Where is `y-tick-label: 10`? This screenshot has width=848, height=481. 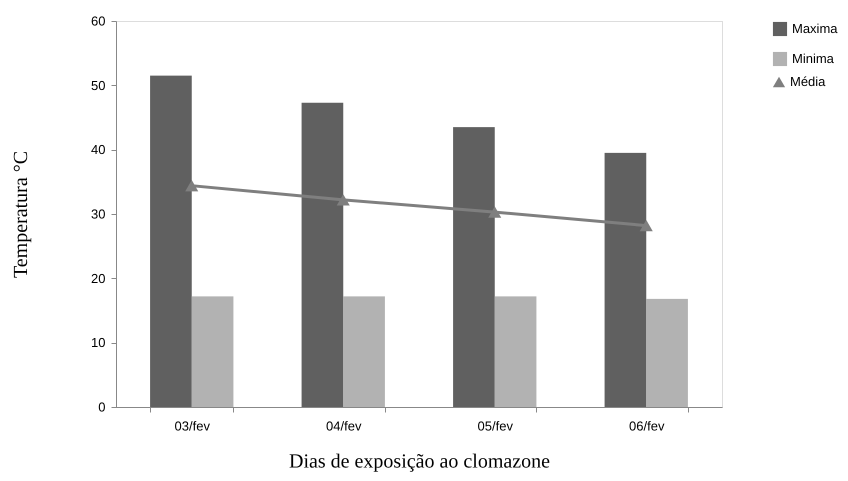
y-tick-label: 10 is located at coordinates (98, 342).